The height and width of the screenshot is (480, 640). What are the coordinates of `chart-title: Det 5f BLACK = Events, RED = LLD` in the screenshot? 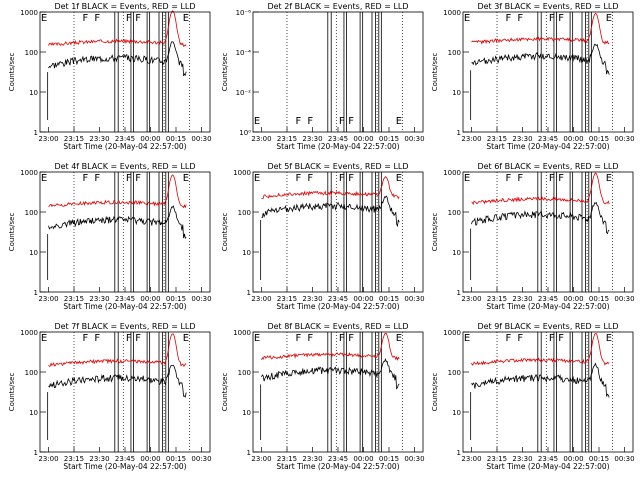 It's located at (337, 166).